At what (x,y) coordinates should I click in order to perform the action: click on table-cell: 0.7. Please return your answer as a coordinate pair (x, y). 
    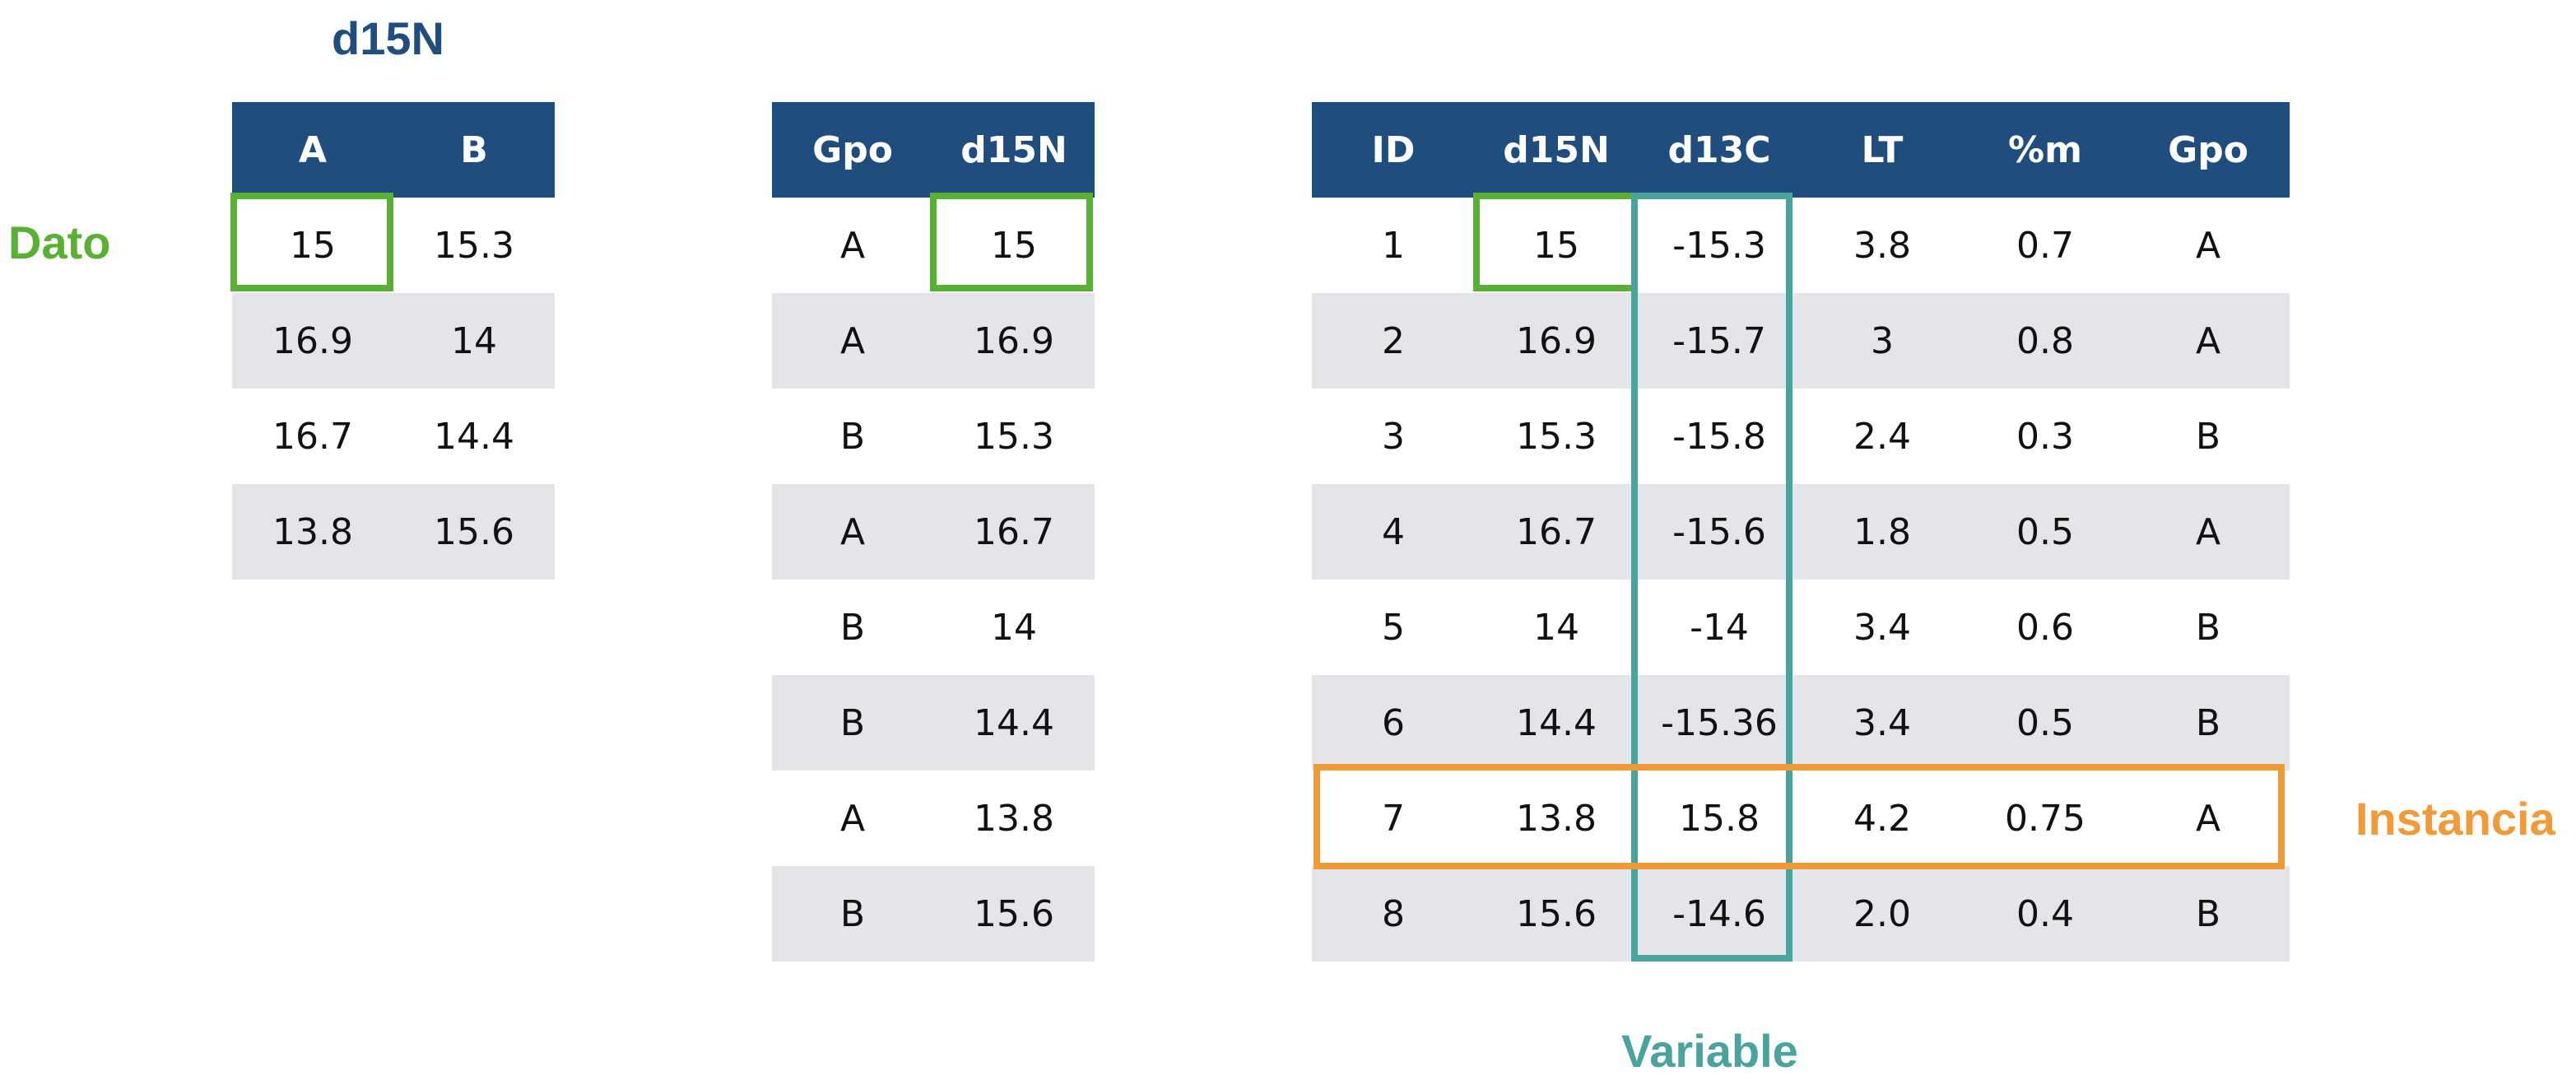
    Looking at the image, I should click on (2045, 245).